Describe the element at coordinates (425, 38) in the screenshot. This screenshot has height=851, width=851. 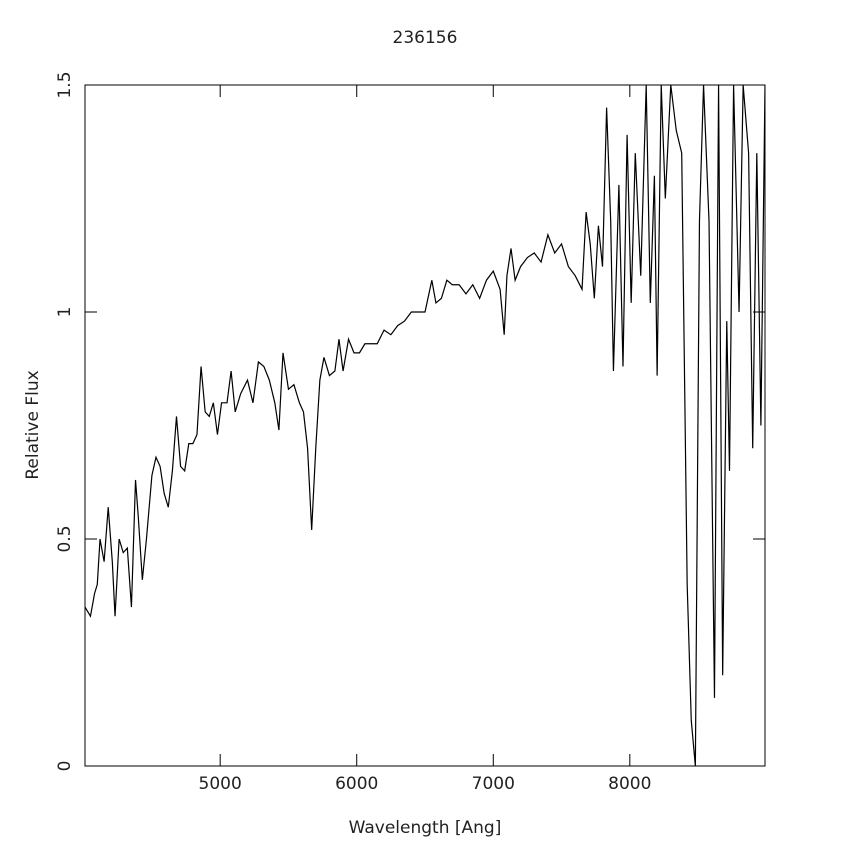
I see `chart-title: 236156` at that location.